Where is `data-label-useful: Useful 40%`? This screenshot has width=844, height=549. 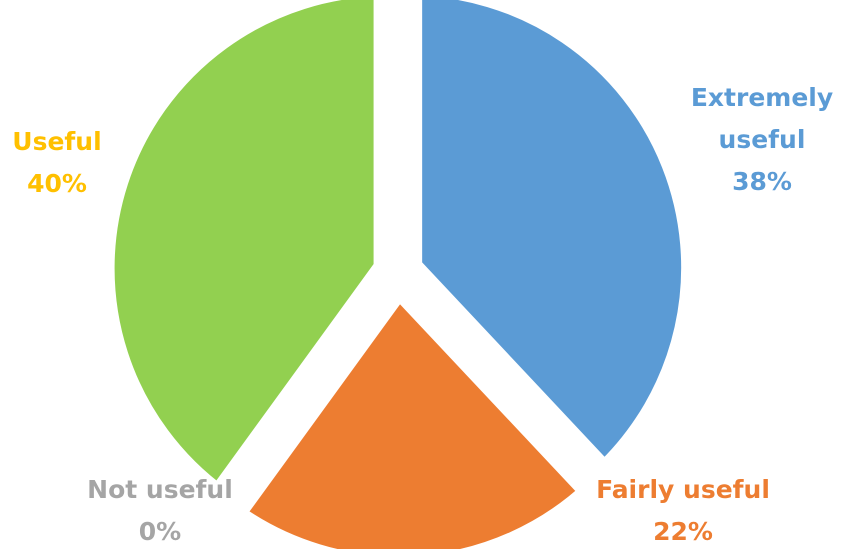 data-label-useful: Useful 40% is located at coordinates (56, 162).